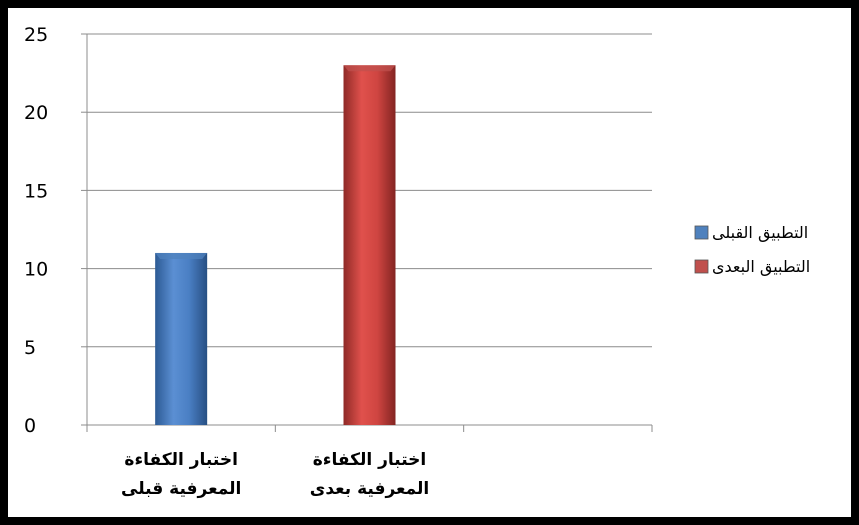 The image size is (859, 525). What do you see at coordinates (752, 250) in the screenshot?
I see `legend: التطبيق القبلى التطبيق البعدى` at bounding box center [752, 250].